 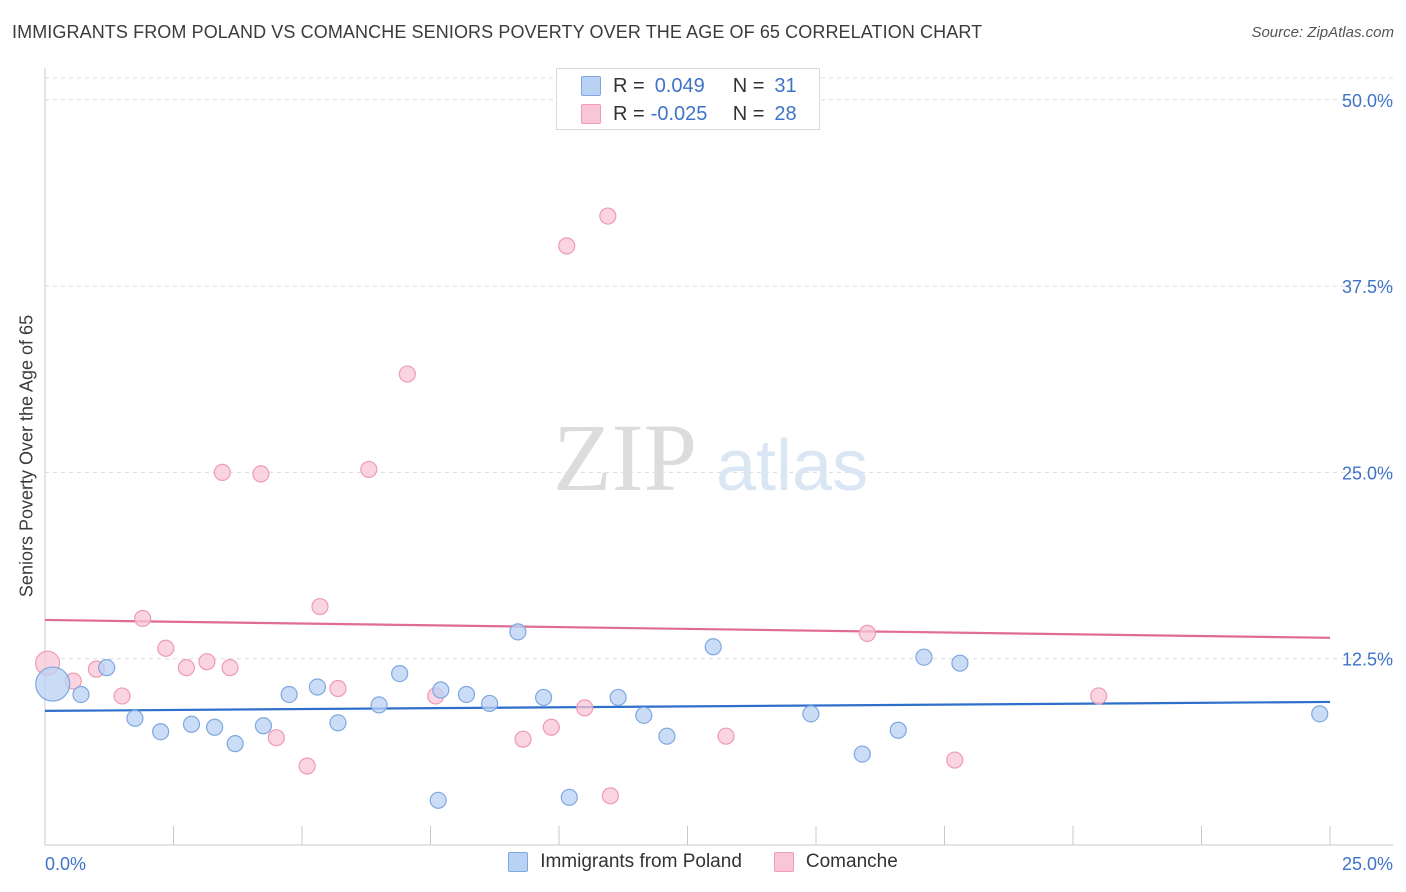 I want to click on legend-label: Immigrants from Poland, so click(x=641, y=861).